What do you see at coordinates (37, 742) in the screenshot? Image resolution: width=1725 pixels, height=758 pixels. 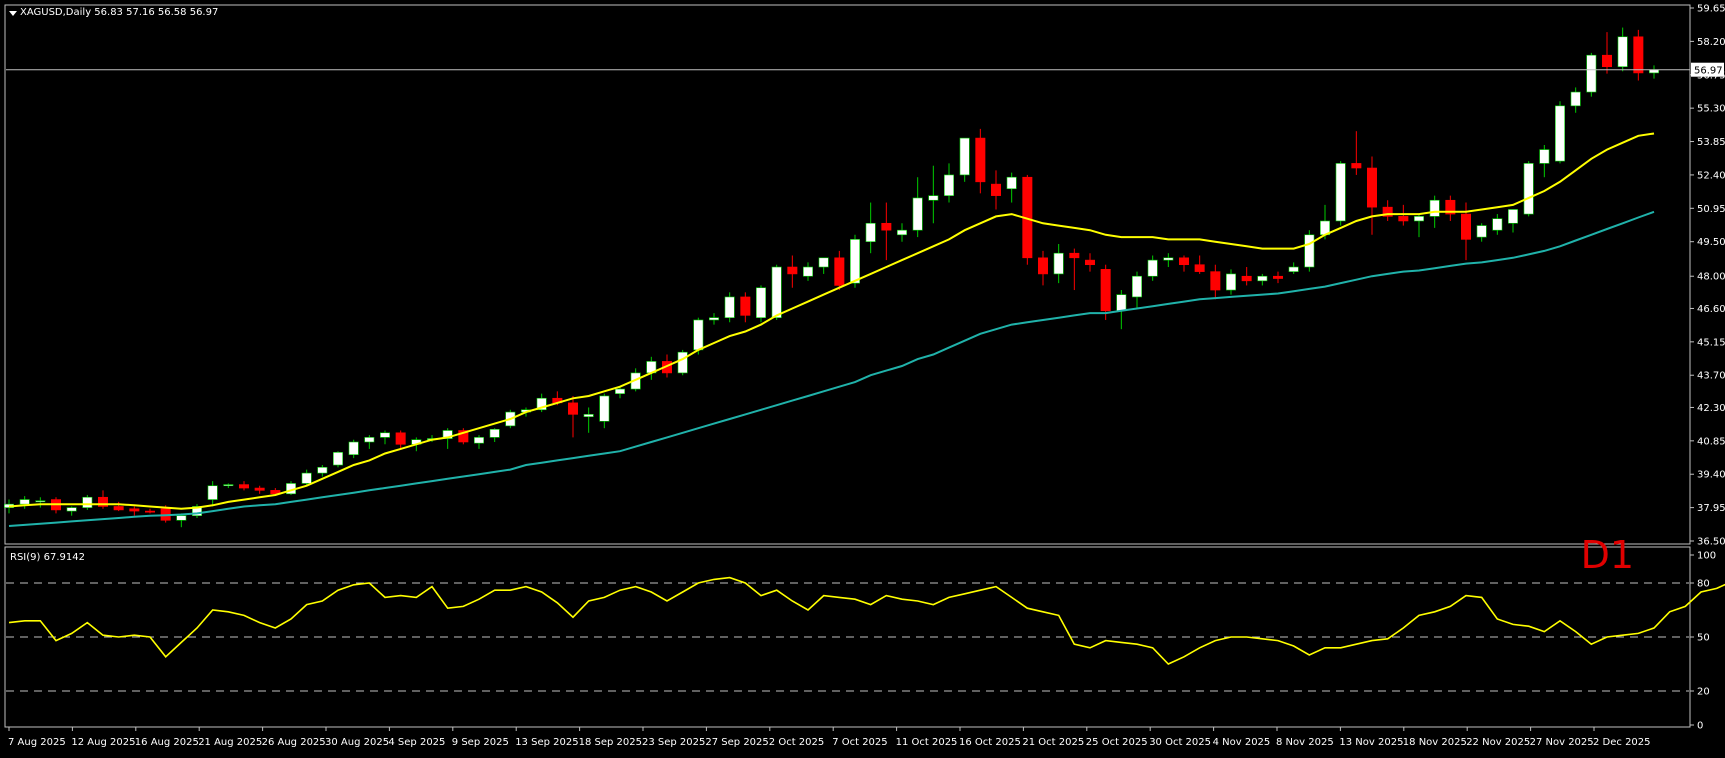 I see `time-tick-label: 7 Aug 2025` at bounding box center [37, 742].